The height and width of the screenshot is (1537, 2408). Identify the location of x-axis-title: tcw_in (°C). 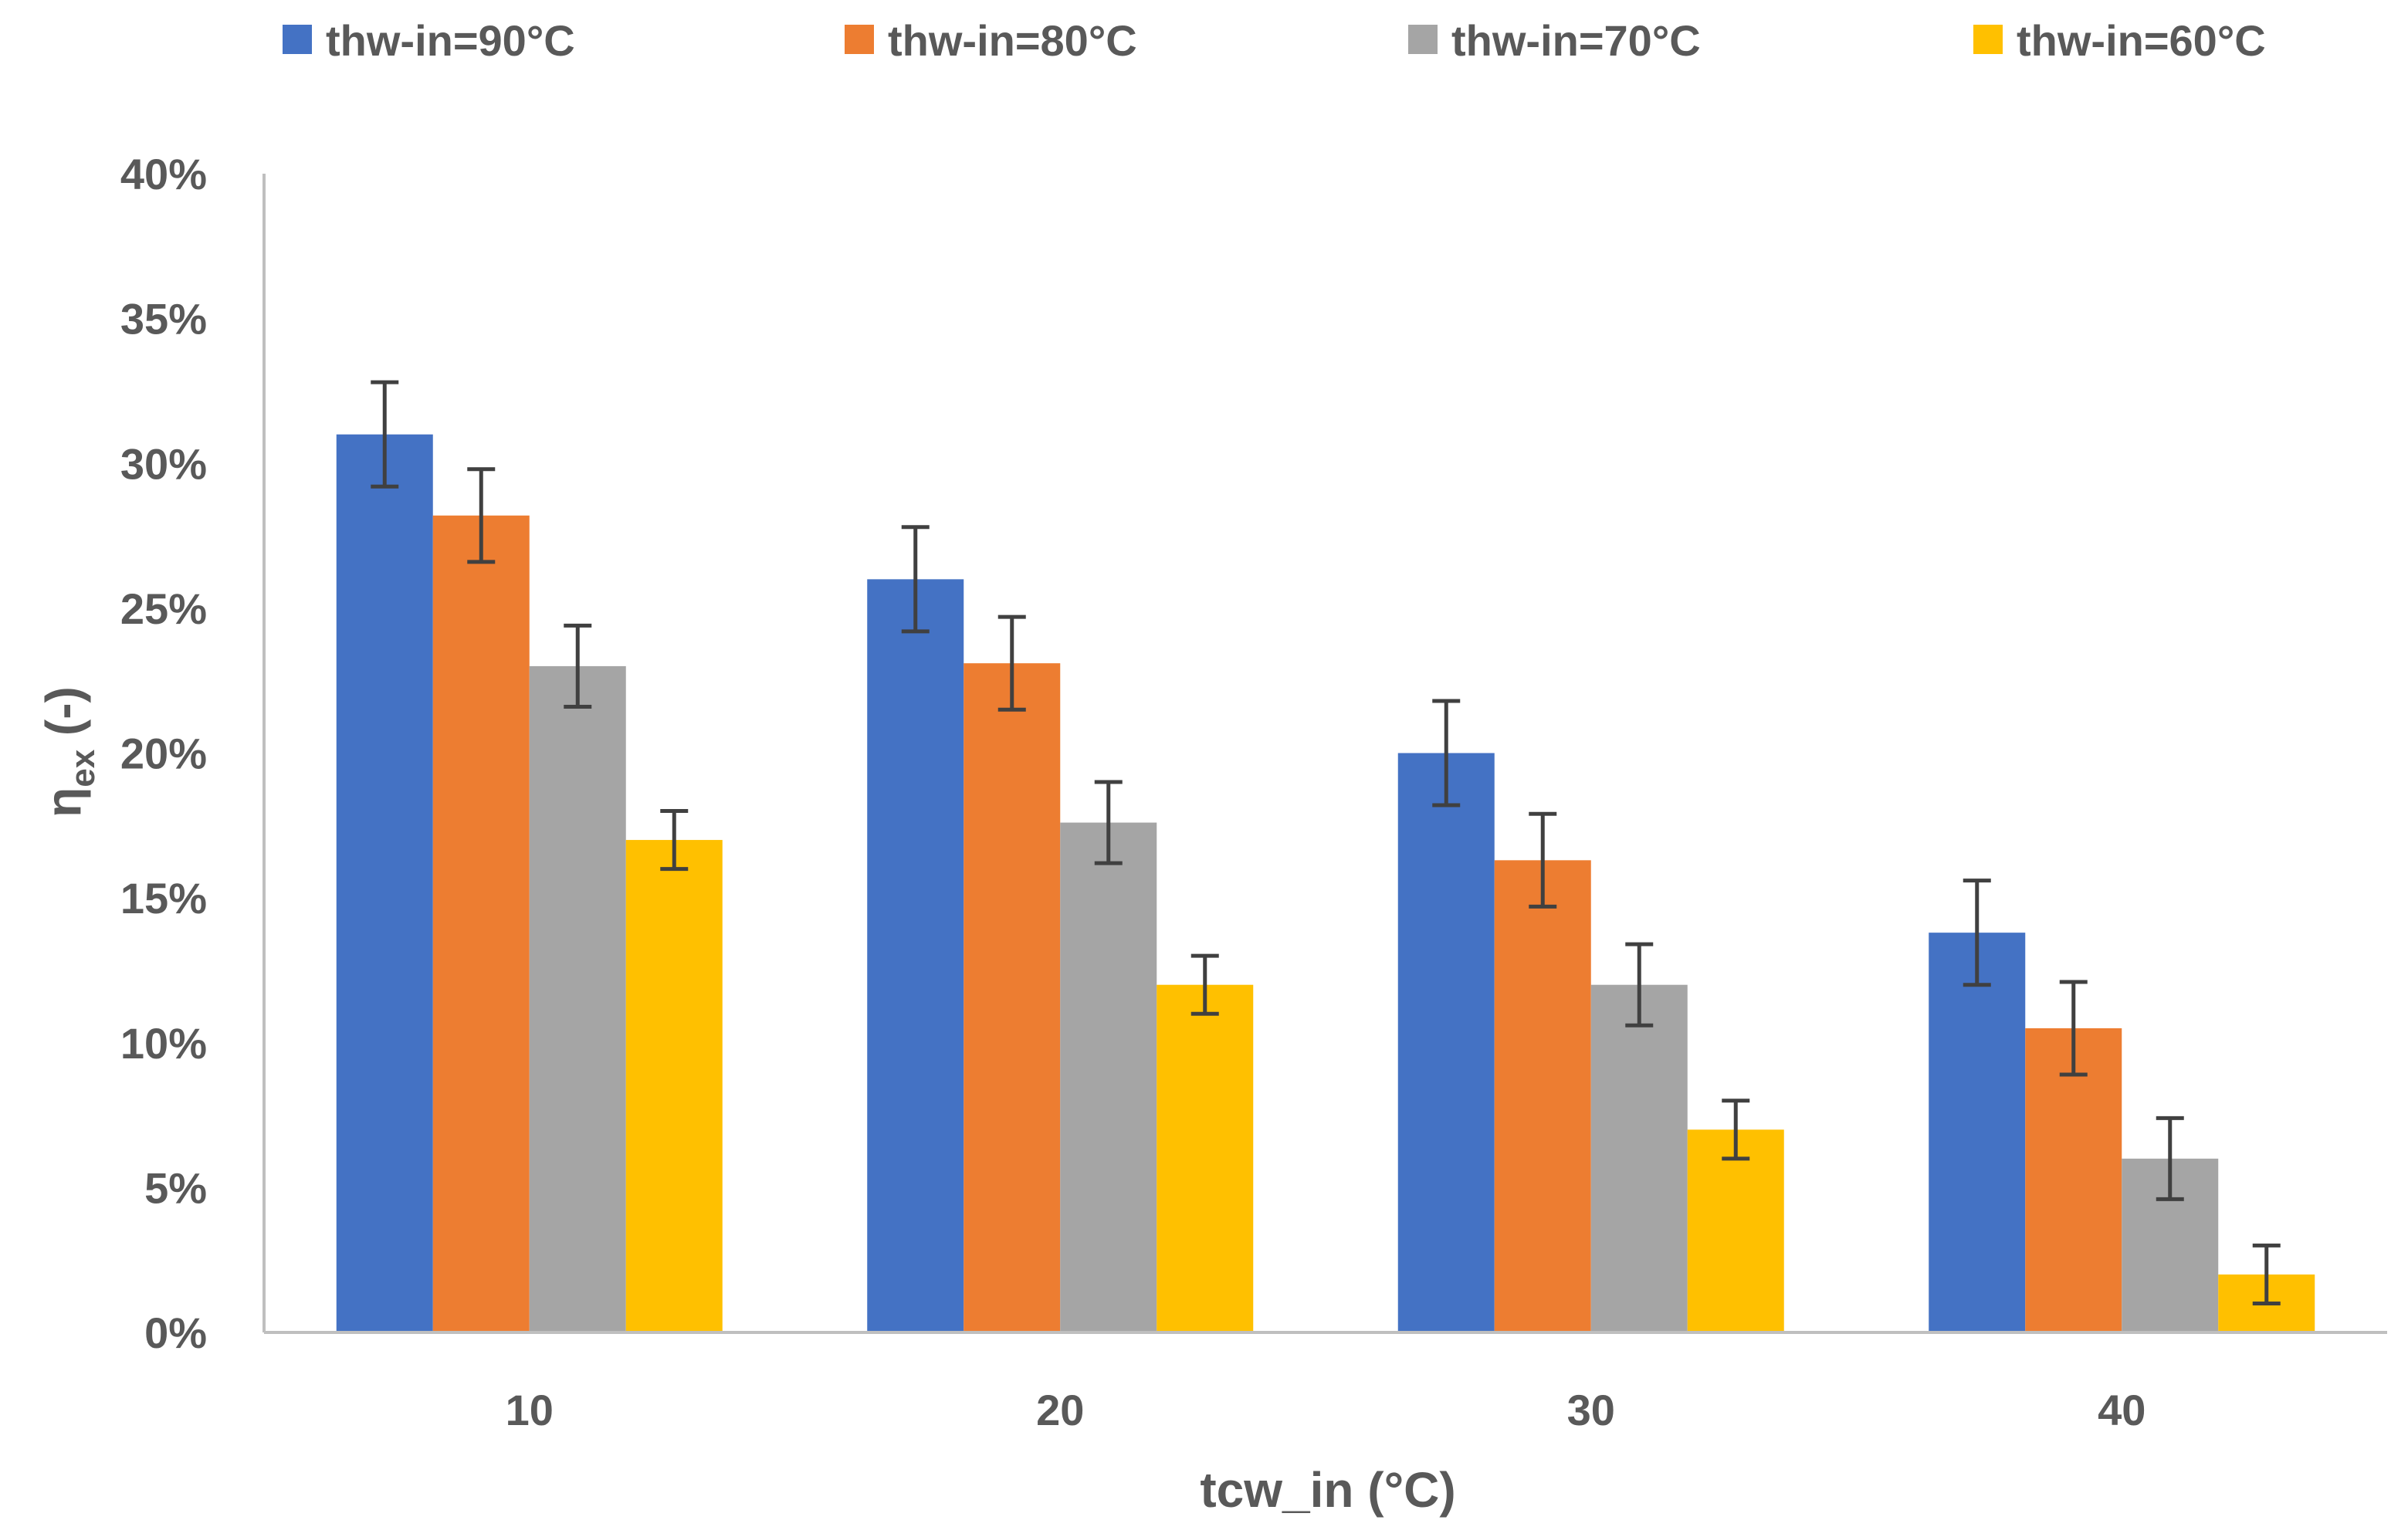
(1327, 1490).